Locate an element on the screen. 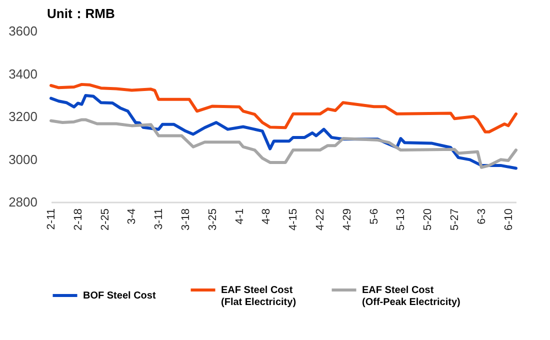  x-tick-label: 6-10 is located at coordinates (508, 219).